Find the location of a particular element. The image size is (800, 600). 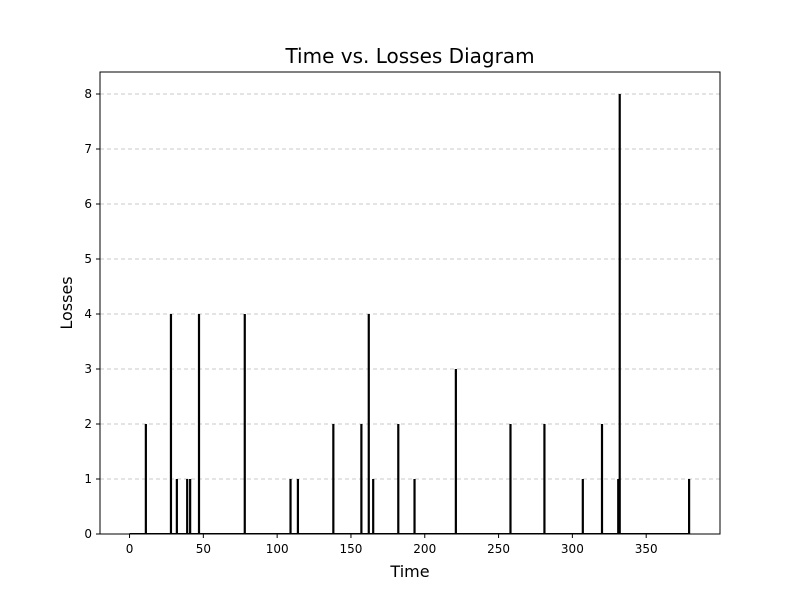

x-tick-label: 0 is located at coordinates (130, 549).